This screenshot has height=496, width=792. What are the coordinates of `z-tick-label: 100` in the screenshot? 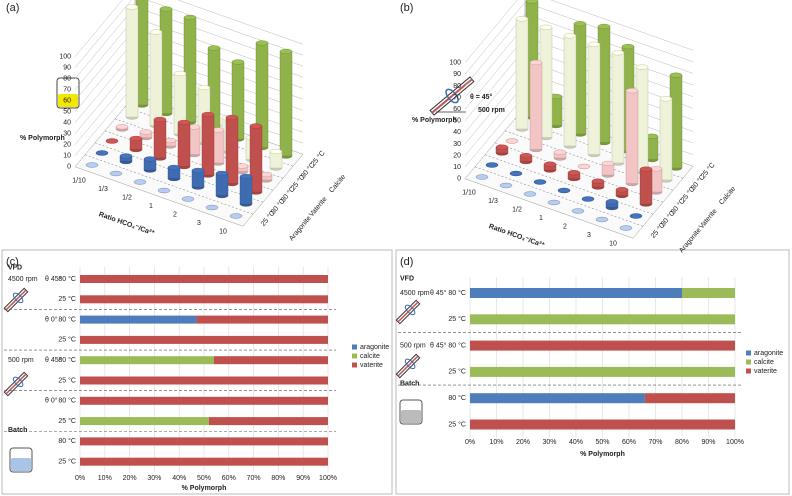 It's located at (65, 57).